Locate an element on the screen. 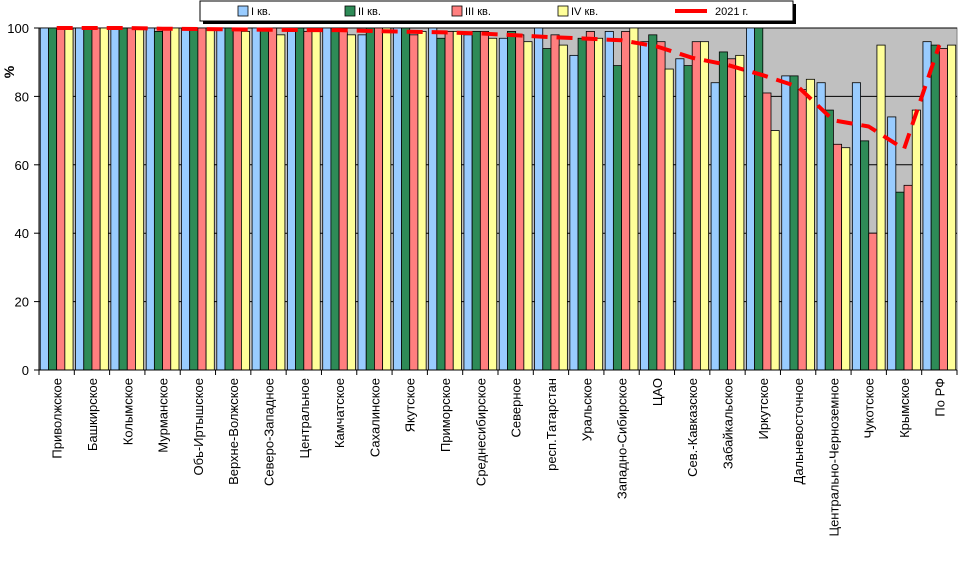 The width and height of the screenshot is (967, 587). legend-label: I кв. is located at coordinates (261, 12).